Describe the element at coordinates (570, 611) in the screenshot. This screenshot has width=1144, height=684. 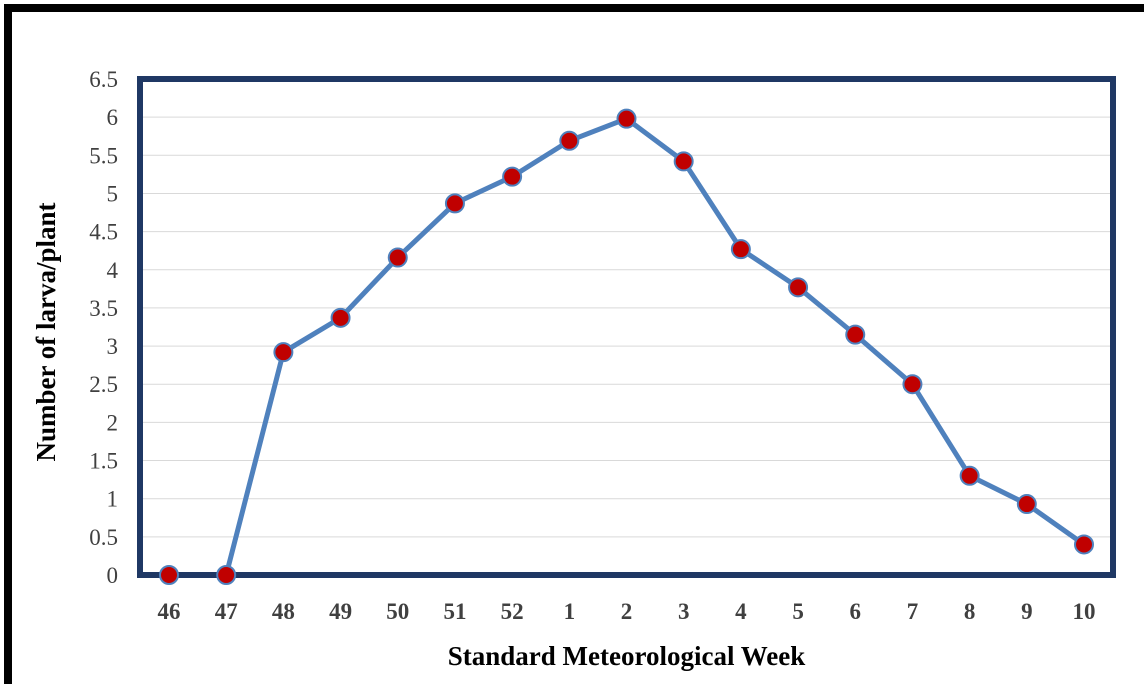
I see `x-tick-label: 1` at that location.